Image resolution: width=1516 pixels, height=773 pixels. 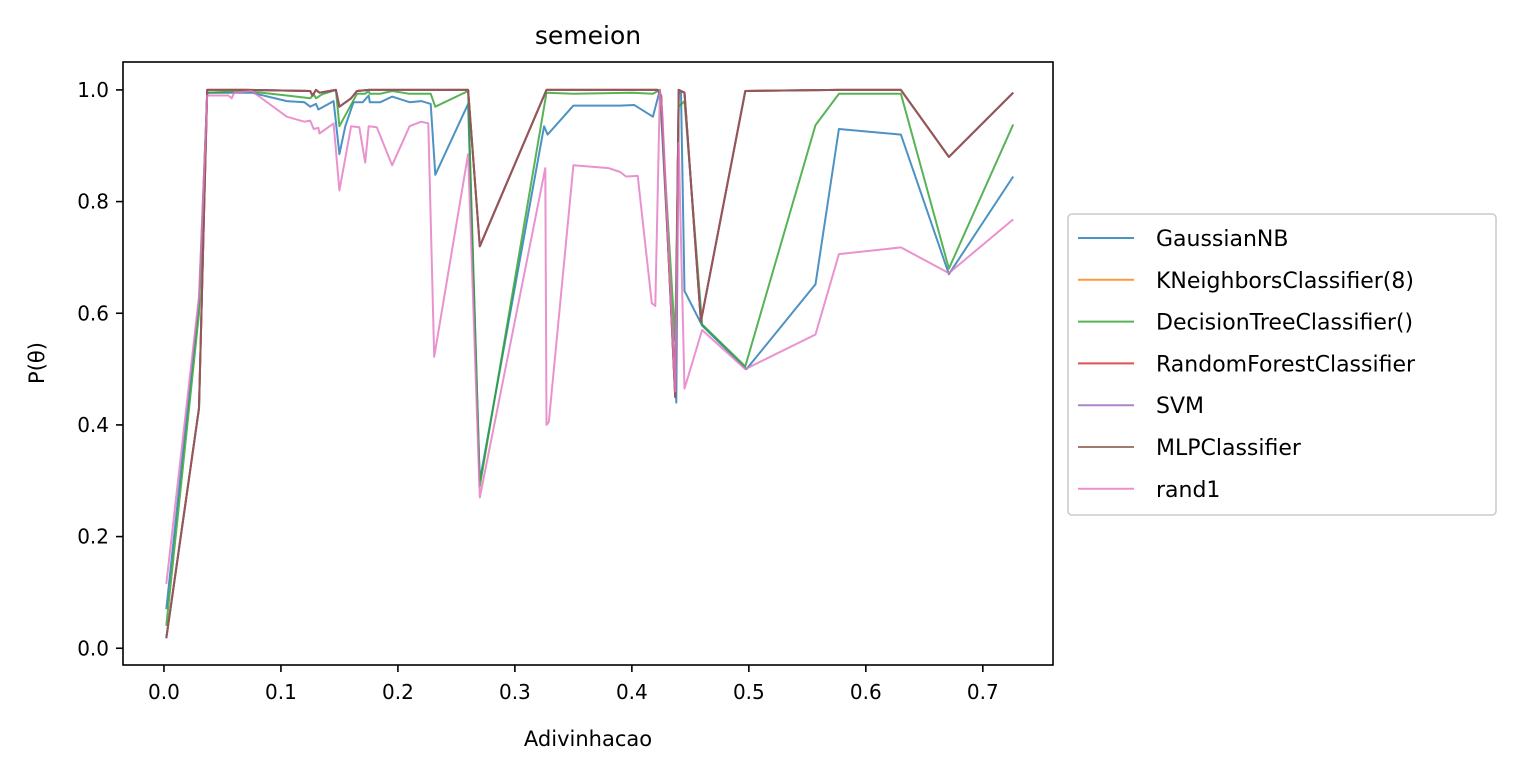 I want to click on legend-label: GaussianNB, so click(x=1222, y=239).